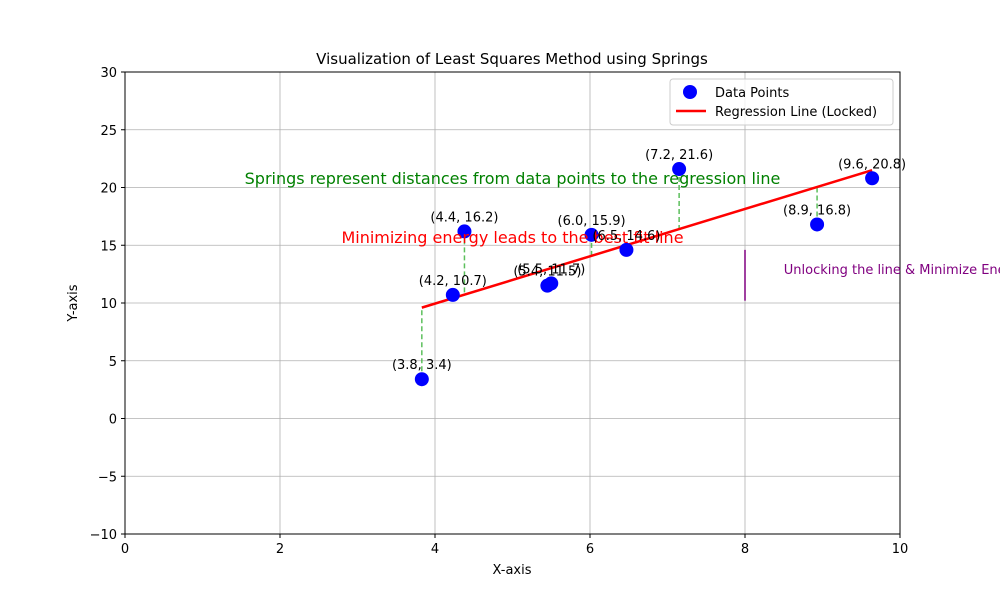 Image resolution: width=1000 pixels, height=600 pixels. Describe the element at coordinates (796, 112) in the screenshot. I see `legend-entry-regression-line: Regression Line (Locked)` at that location.